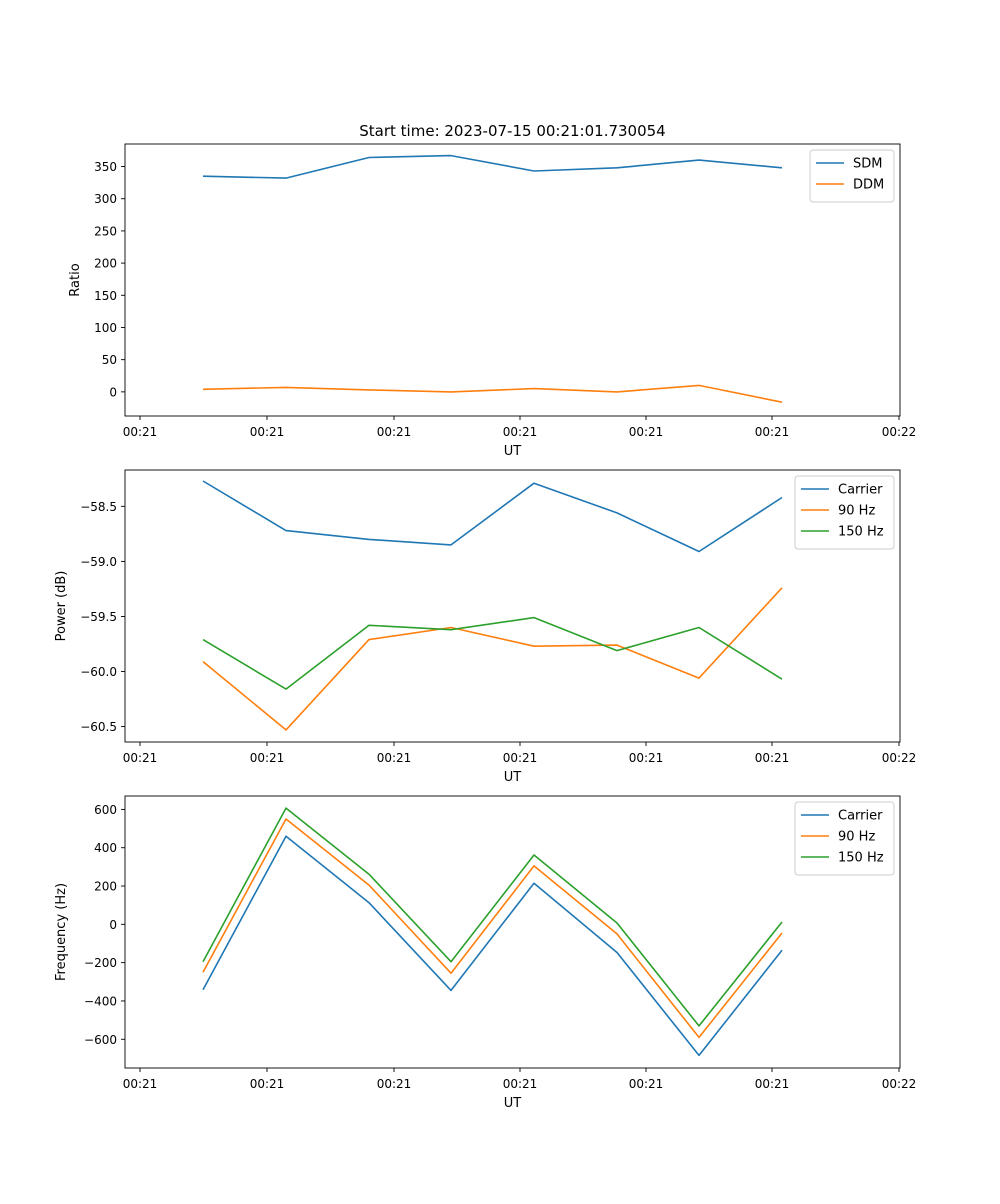 Image resolution: width=1000 pixels, height=1204 pixels. Describe the element at coordinates (98, 727) in the screenshot. I see `y-tick-label-power: −60.5` at that location.